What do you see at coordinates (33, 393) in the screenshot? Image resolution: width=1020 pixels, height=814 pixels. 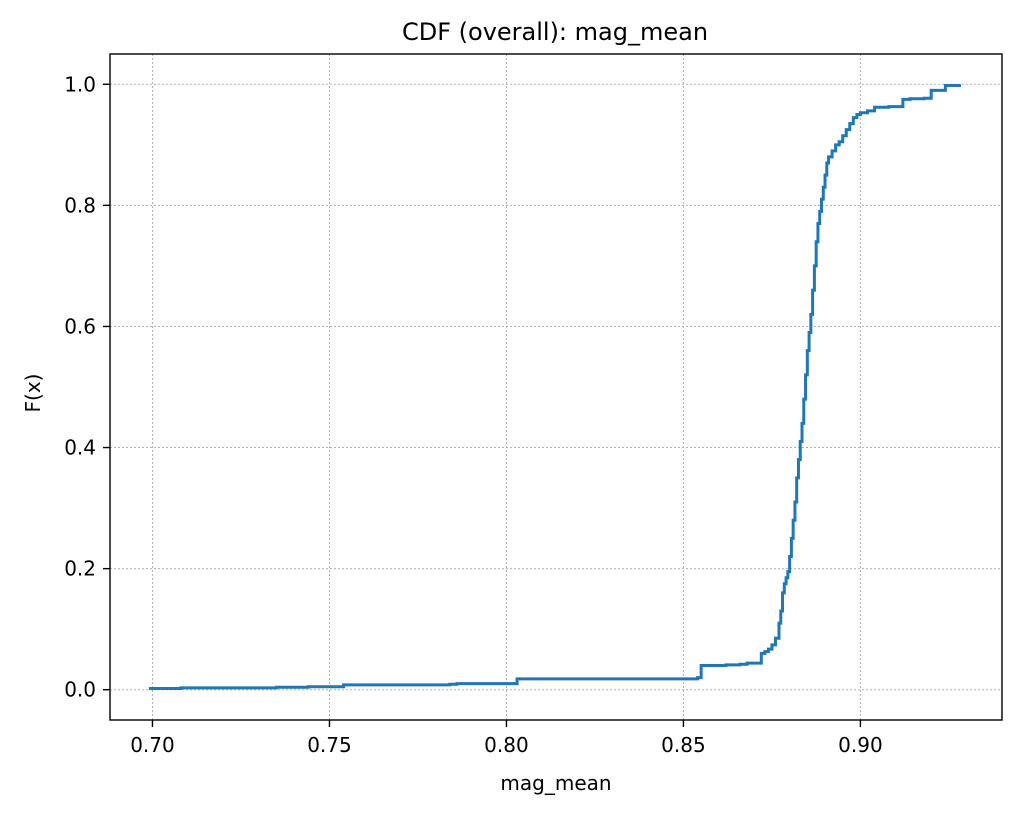 I see `y-axis-label: F(x)` at bounding box center [33, 393].